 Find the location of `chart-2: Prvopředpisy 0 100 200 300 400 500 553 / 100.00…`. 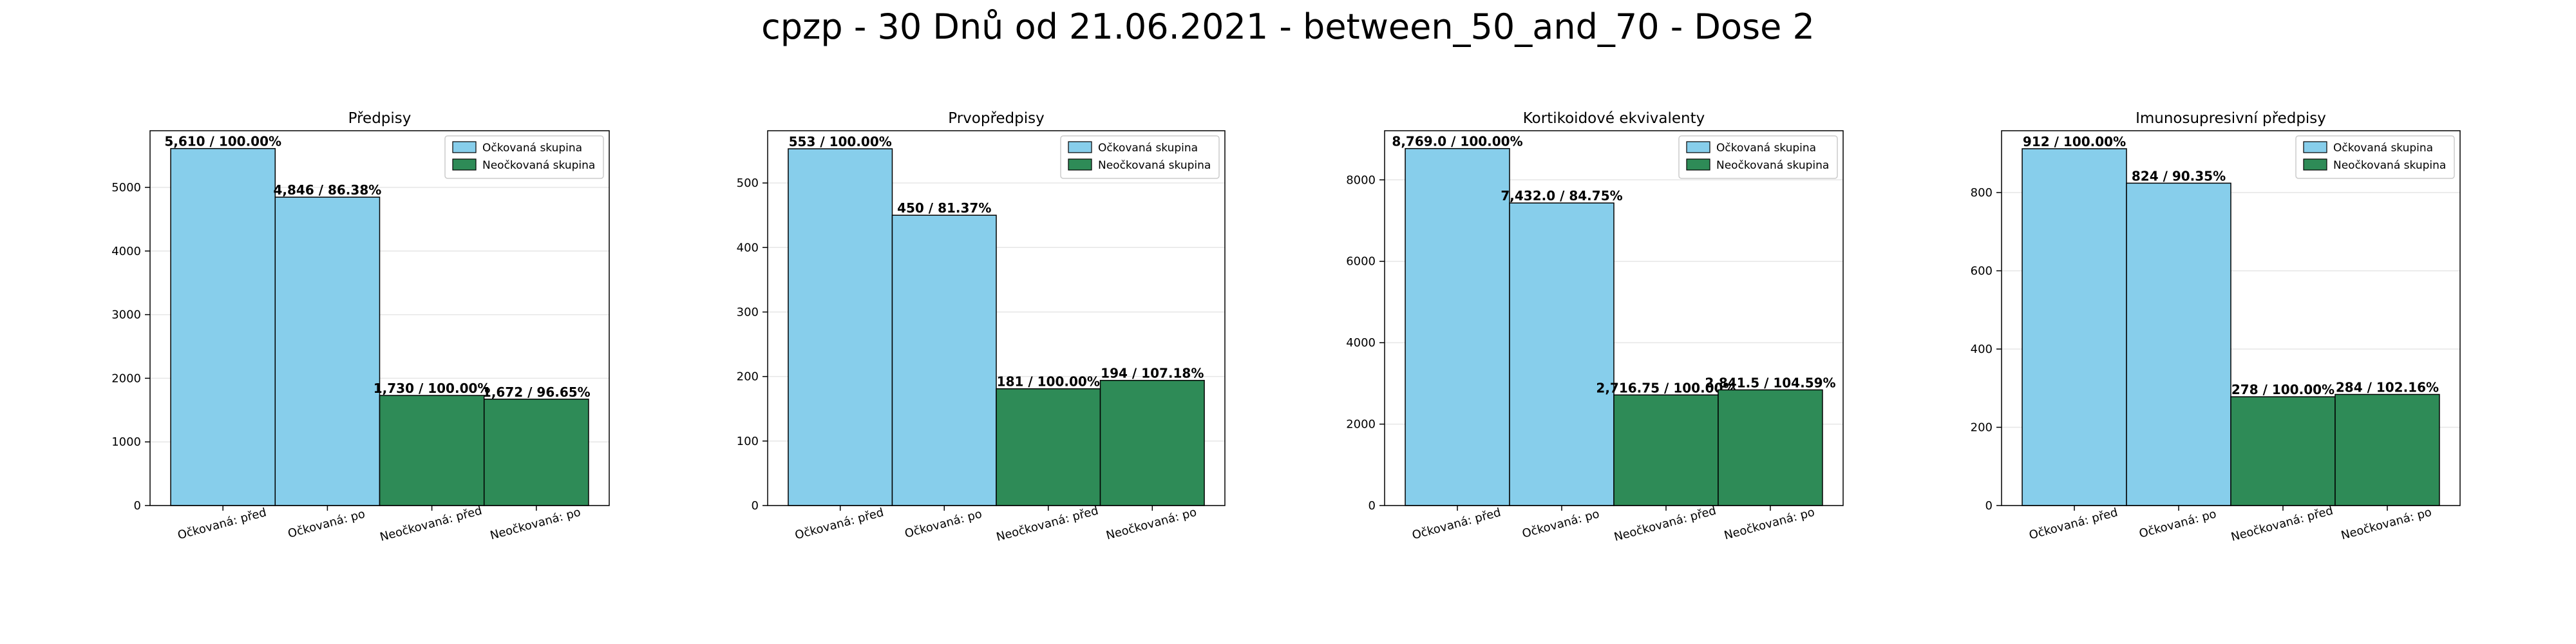

chart-2: Prvopředpisy 0 100 200 300 400 500 553 / 100.00… is located at coordinates (981, 327).